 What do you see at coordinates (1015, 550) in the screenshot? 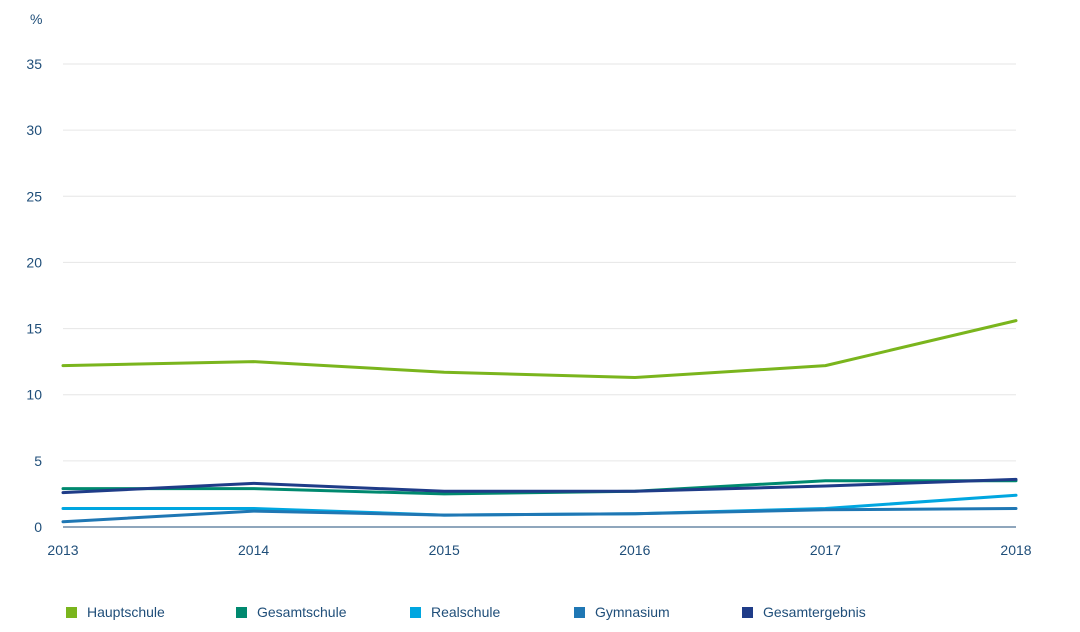
I see `x-tick-label: 2018` at bounding box center [1015, 550].